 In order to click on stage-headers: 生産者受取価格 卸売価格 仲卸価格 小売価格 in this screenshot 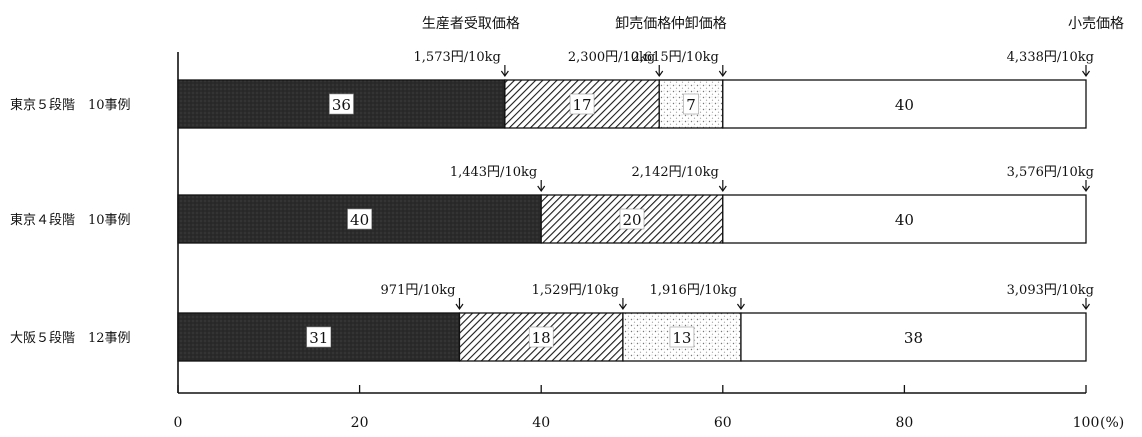, I will do `click(773, 24)`.